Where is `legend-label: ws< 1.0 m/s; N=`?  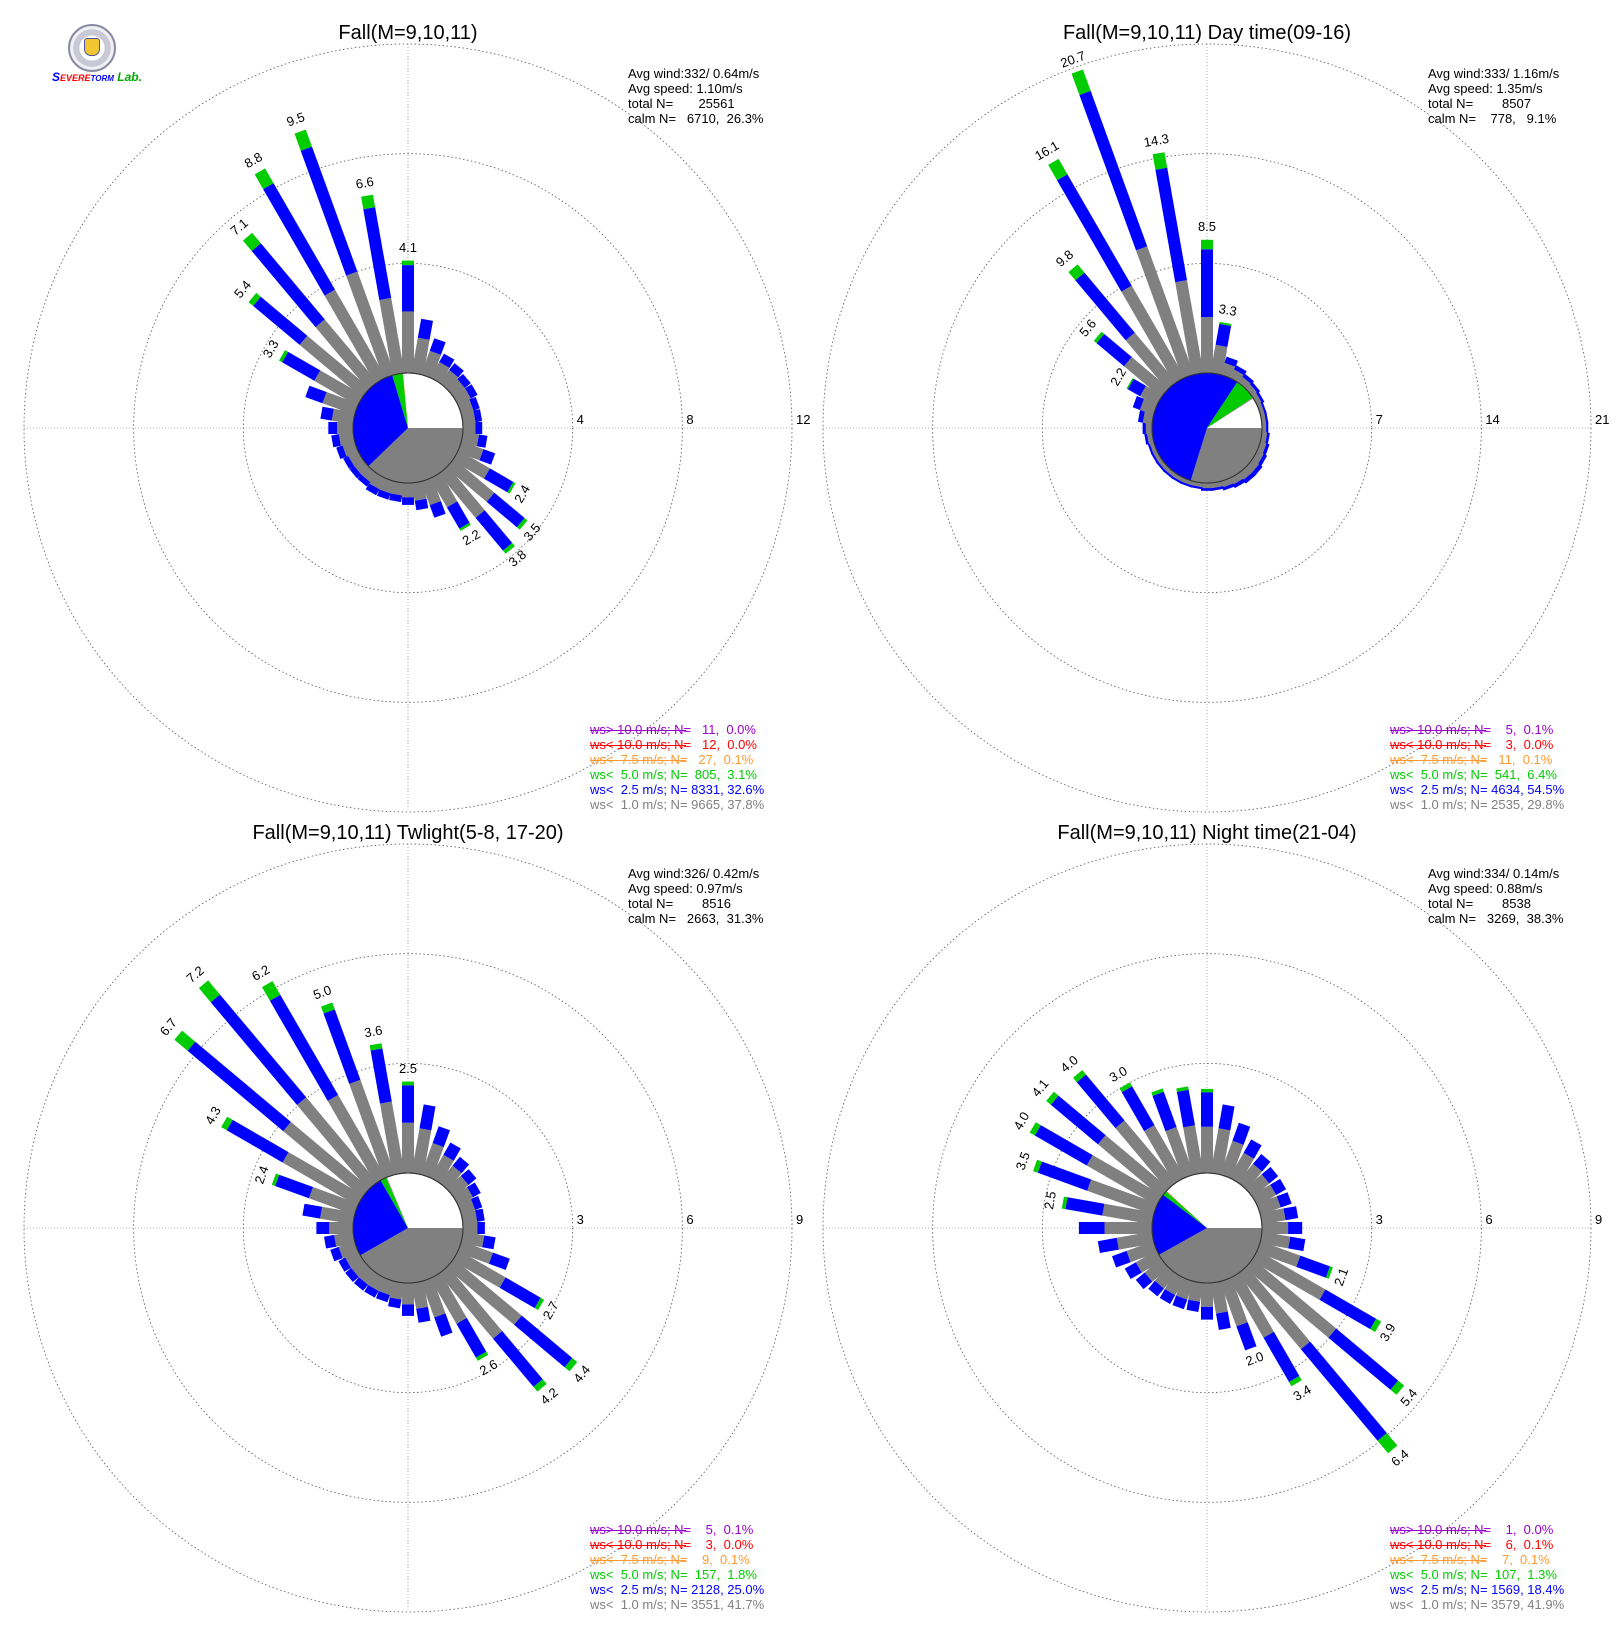 legend-label: ws< 1.0 m/s; N= is located at coordinates (1439, 804).